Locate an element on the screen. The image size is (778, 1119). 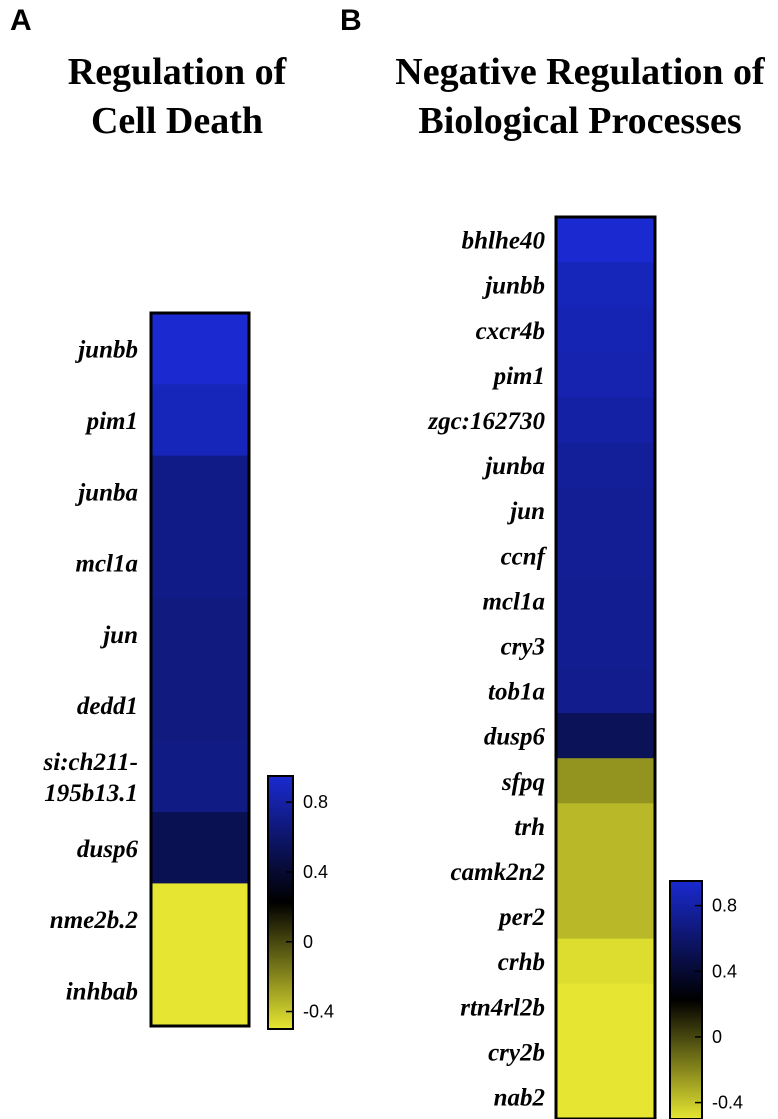
panel-b-gene-label-10: tob1a is located at coordinates (516, 692).